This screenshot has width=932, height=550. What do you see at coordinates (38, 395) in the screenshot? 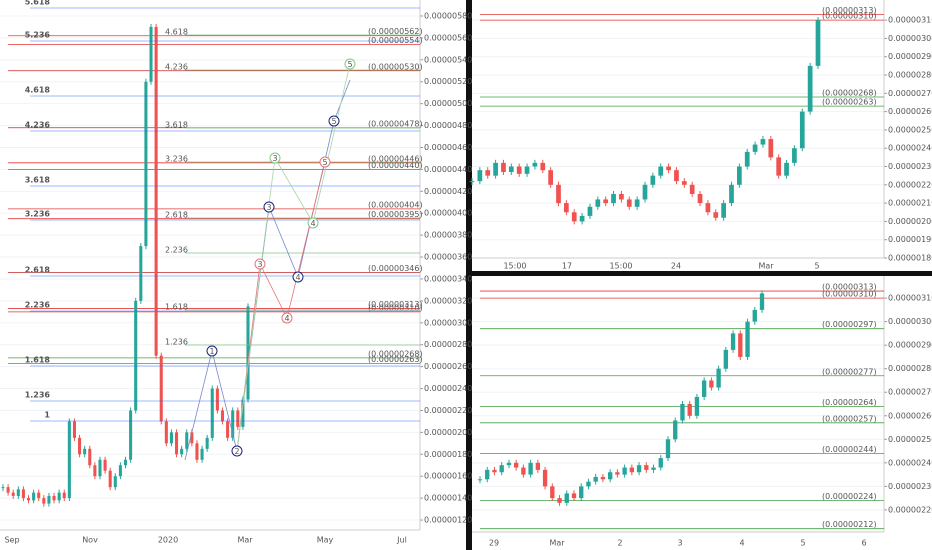
I see `fib-label: 1.236` at bounding box center [38, 395].